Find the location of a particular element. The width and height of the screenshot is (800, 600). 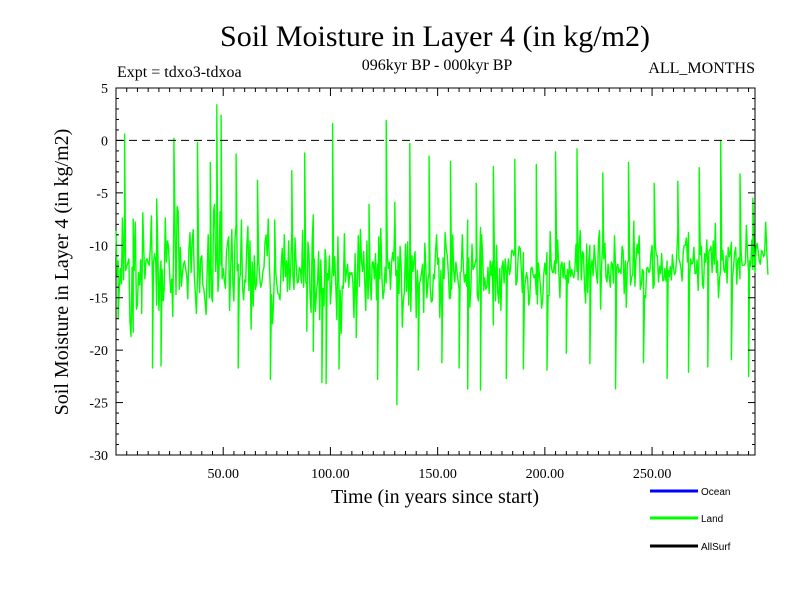

months-label: ALL_MONTHS is located at coordinates (701, 68).